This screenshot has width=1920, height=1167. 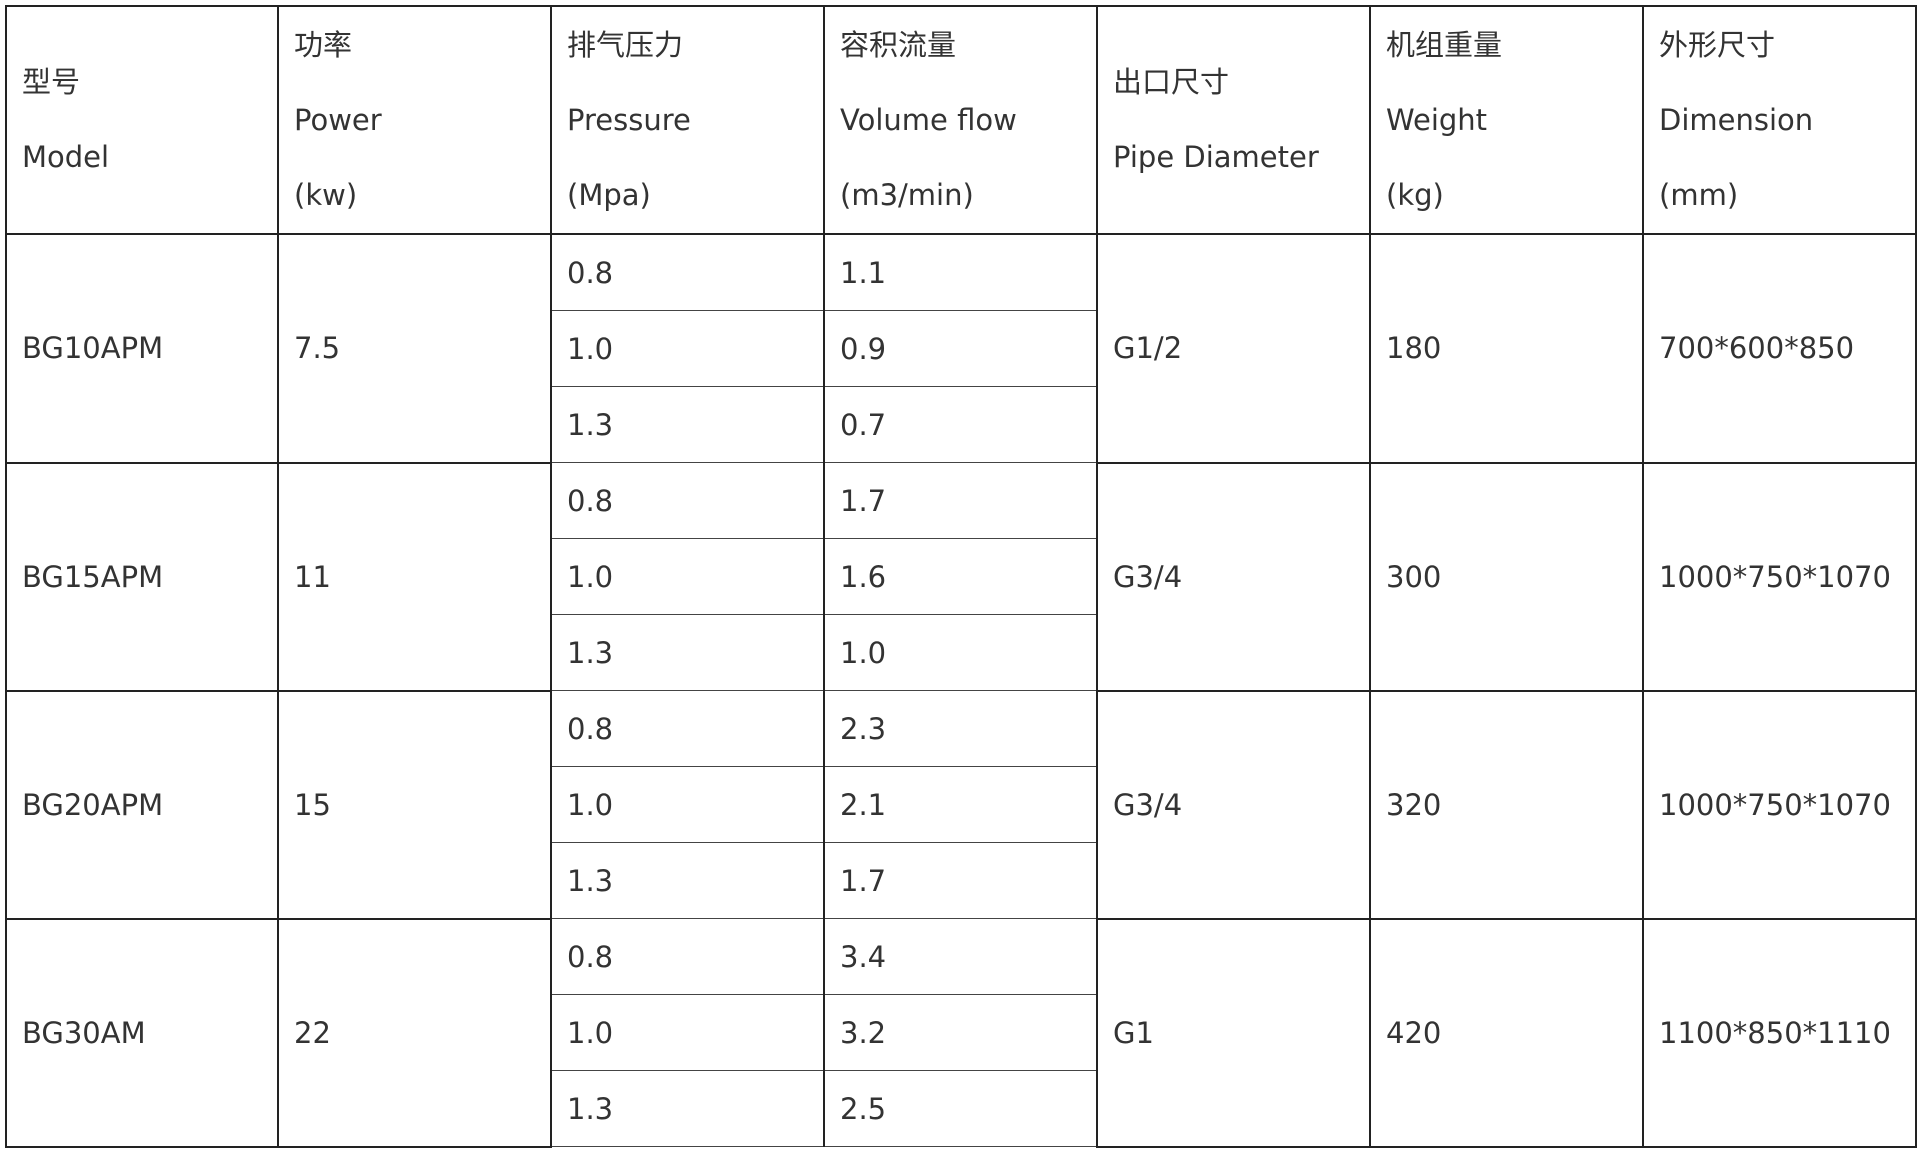 I want to click on table-row: 1.3 2.5, so click(x=961, y=1108).